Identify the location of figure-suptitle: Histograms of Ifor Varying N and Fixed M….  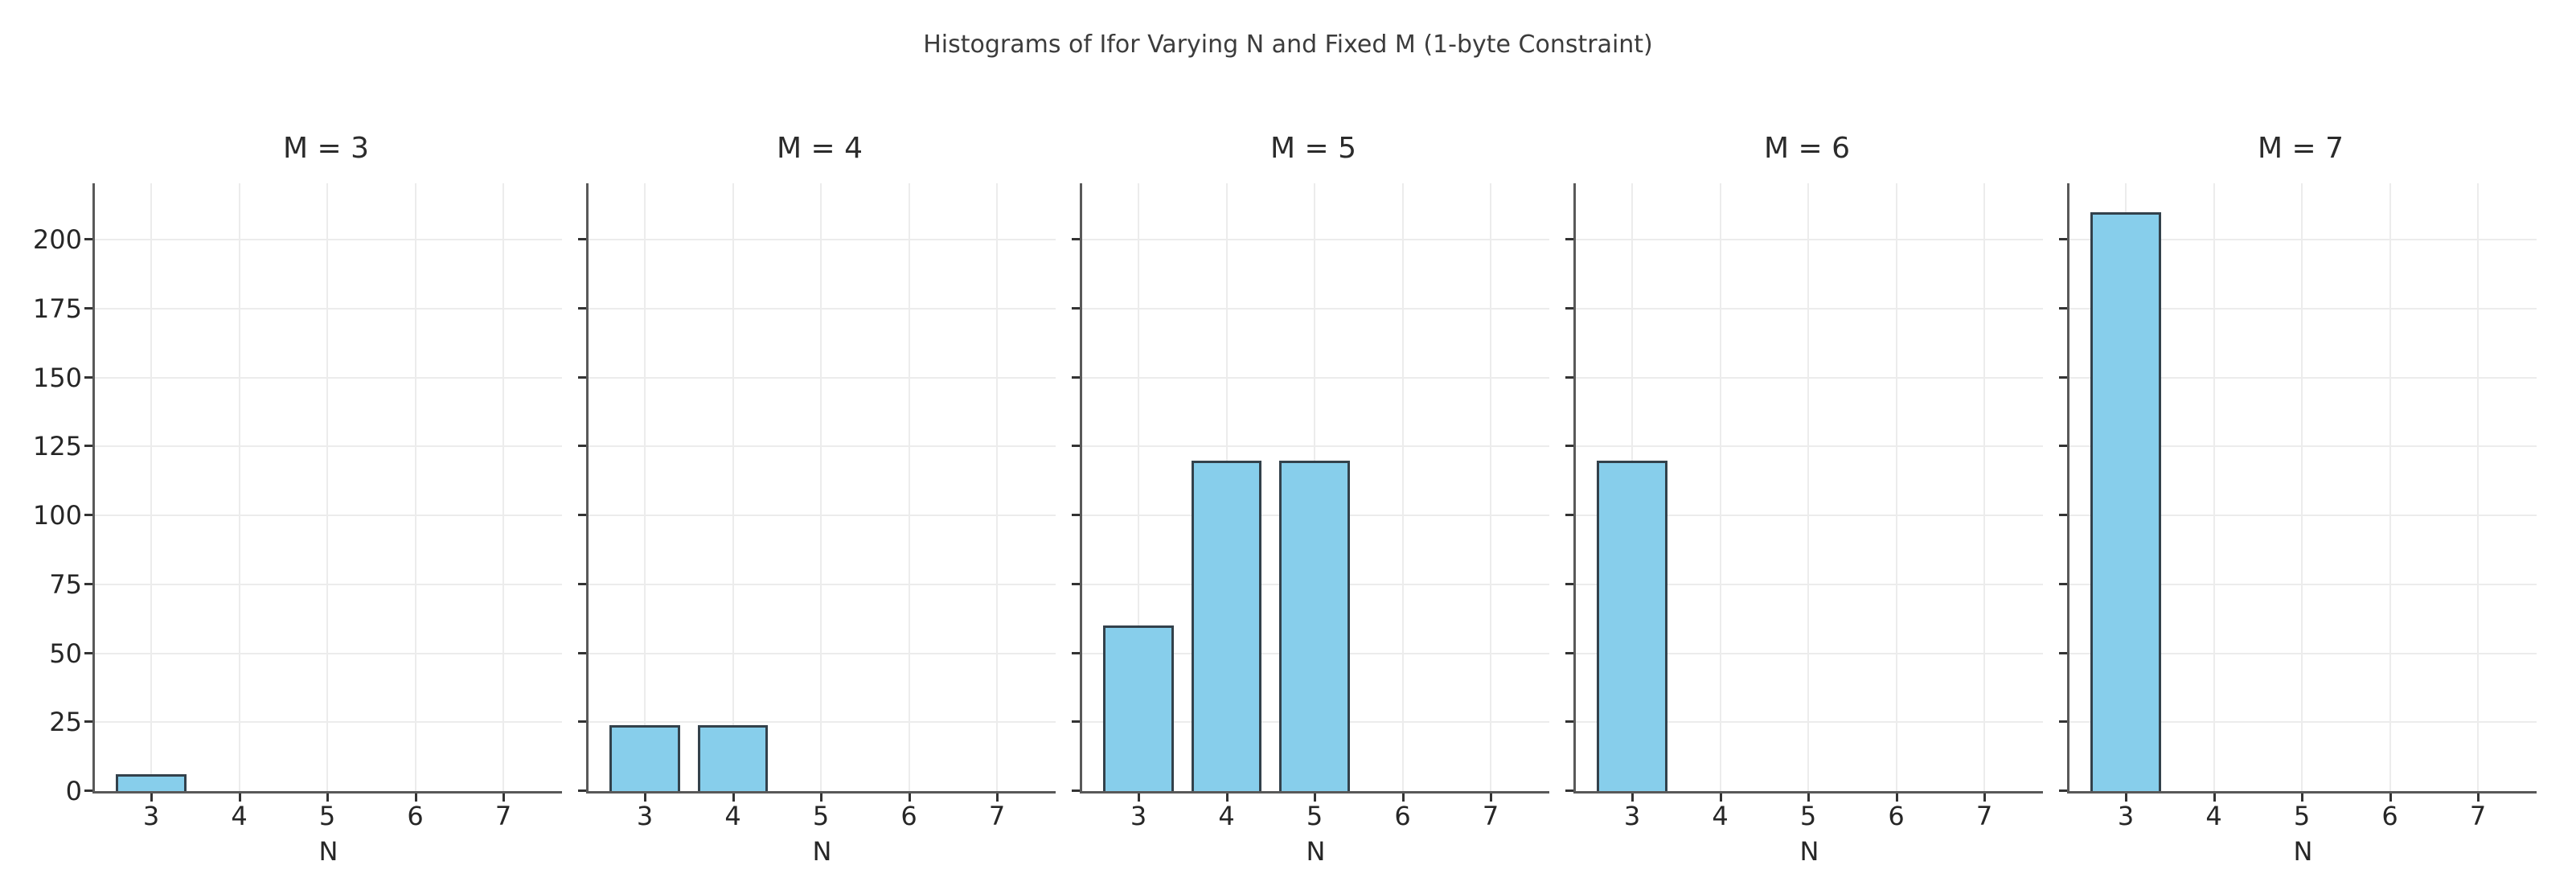
(1288, 45).